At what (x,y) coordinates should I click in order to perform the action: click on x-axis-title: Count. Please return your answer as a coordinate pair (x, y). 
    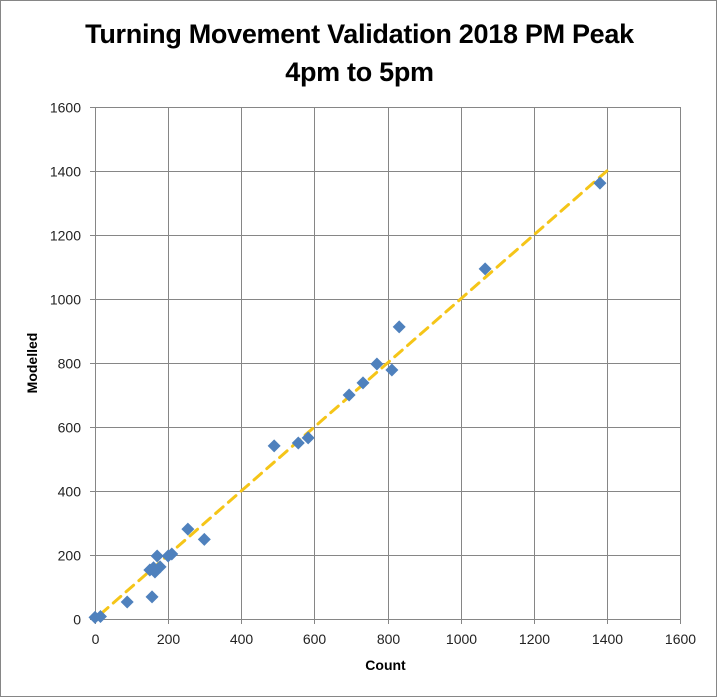
    Looking at the image, I should click on (385, 665).